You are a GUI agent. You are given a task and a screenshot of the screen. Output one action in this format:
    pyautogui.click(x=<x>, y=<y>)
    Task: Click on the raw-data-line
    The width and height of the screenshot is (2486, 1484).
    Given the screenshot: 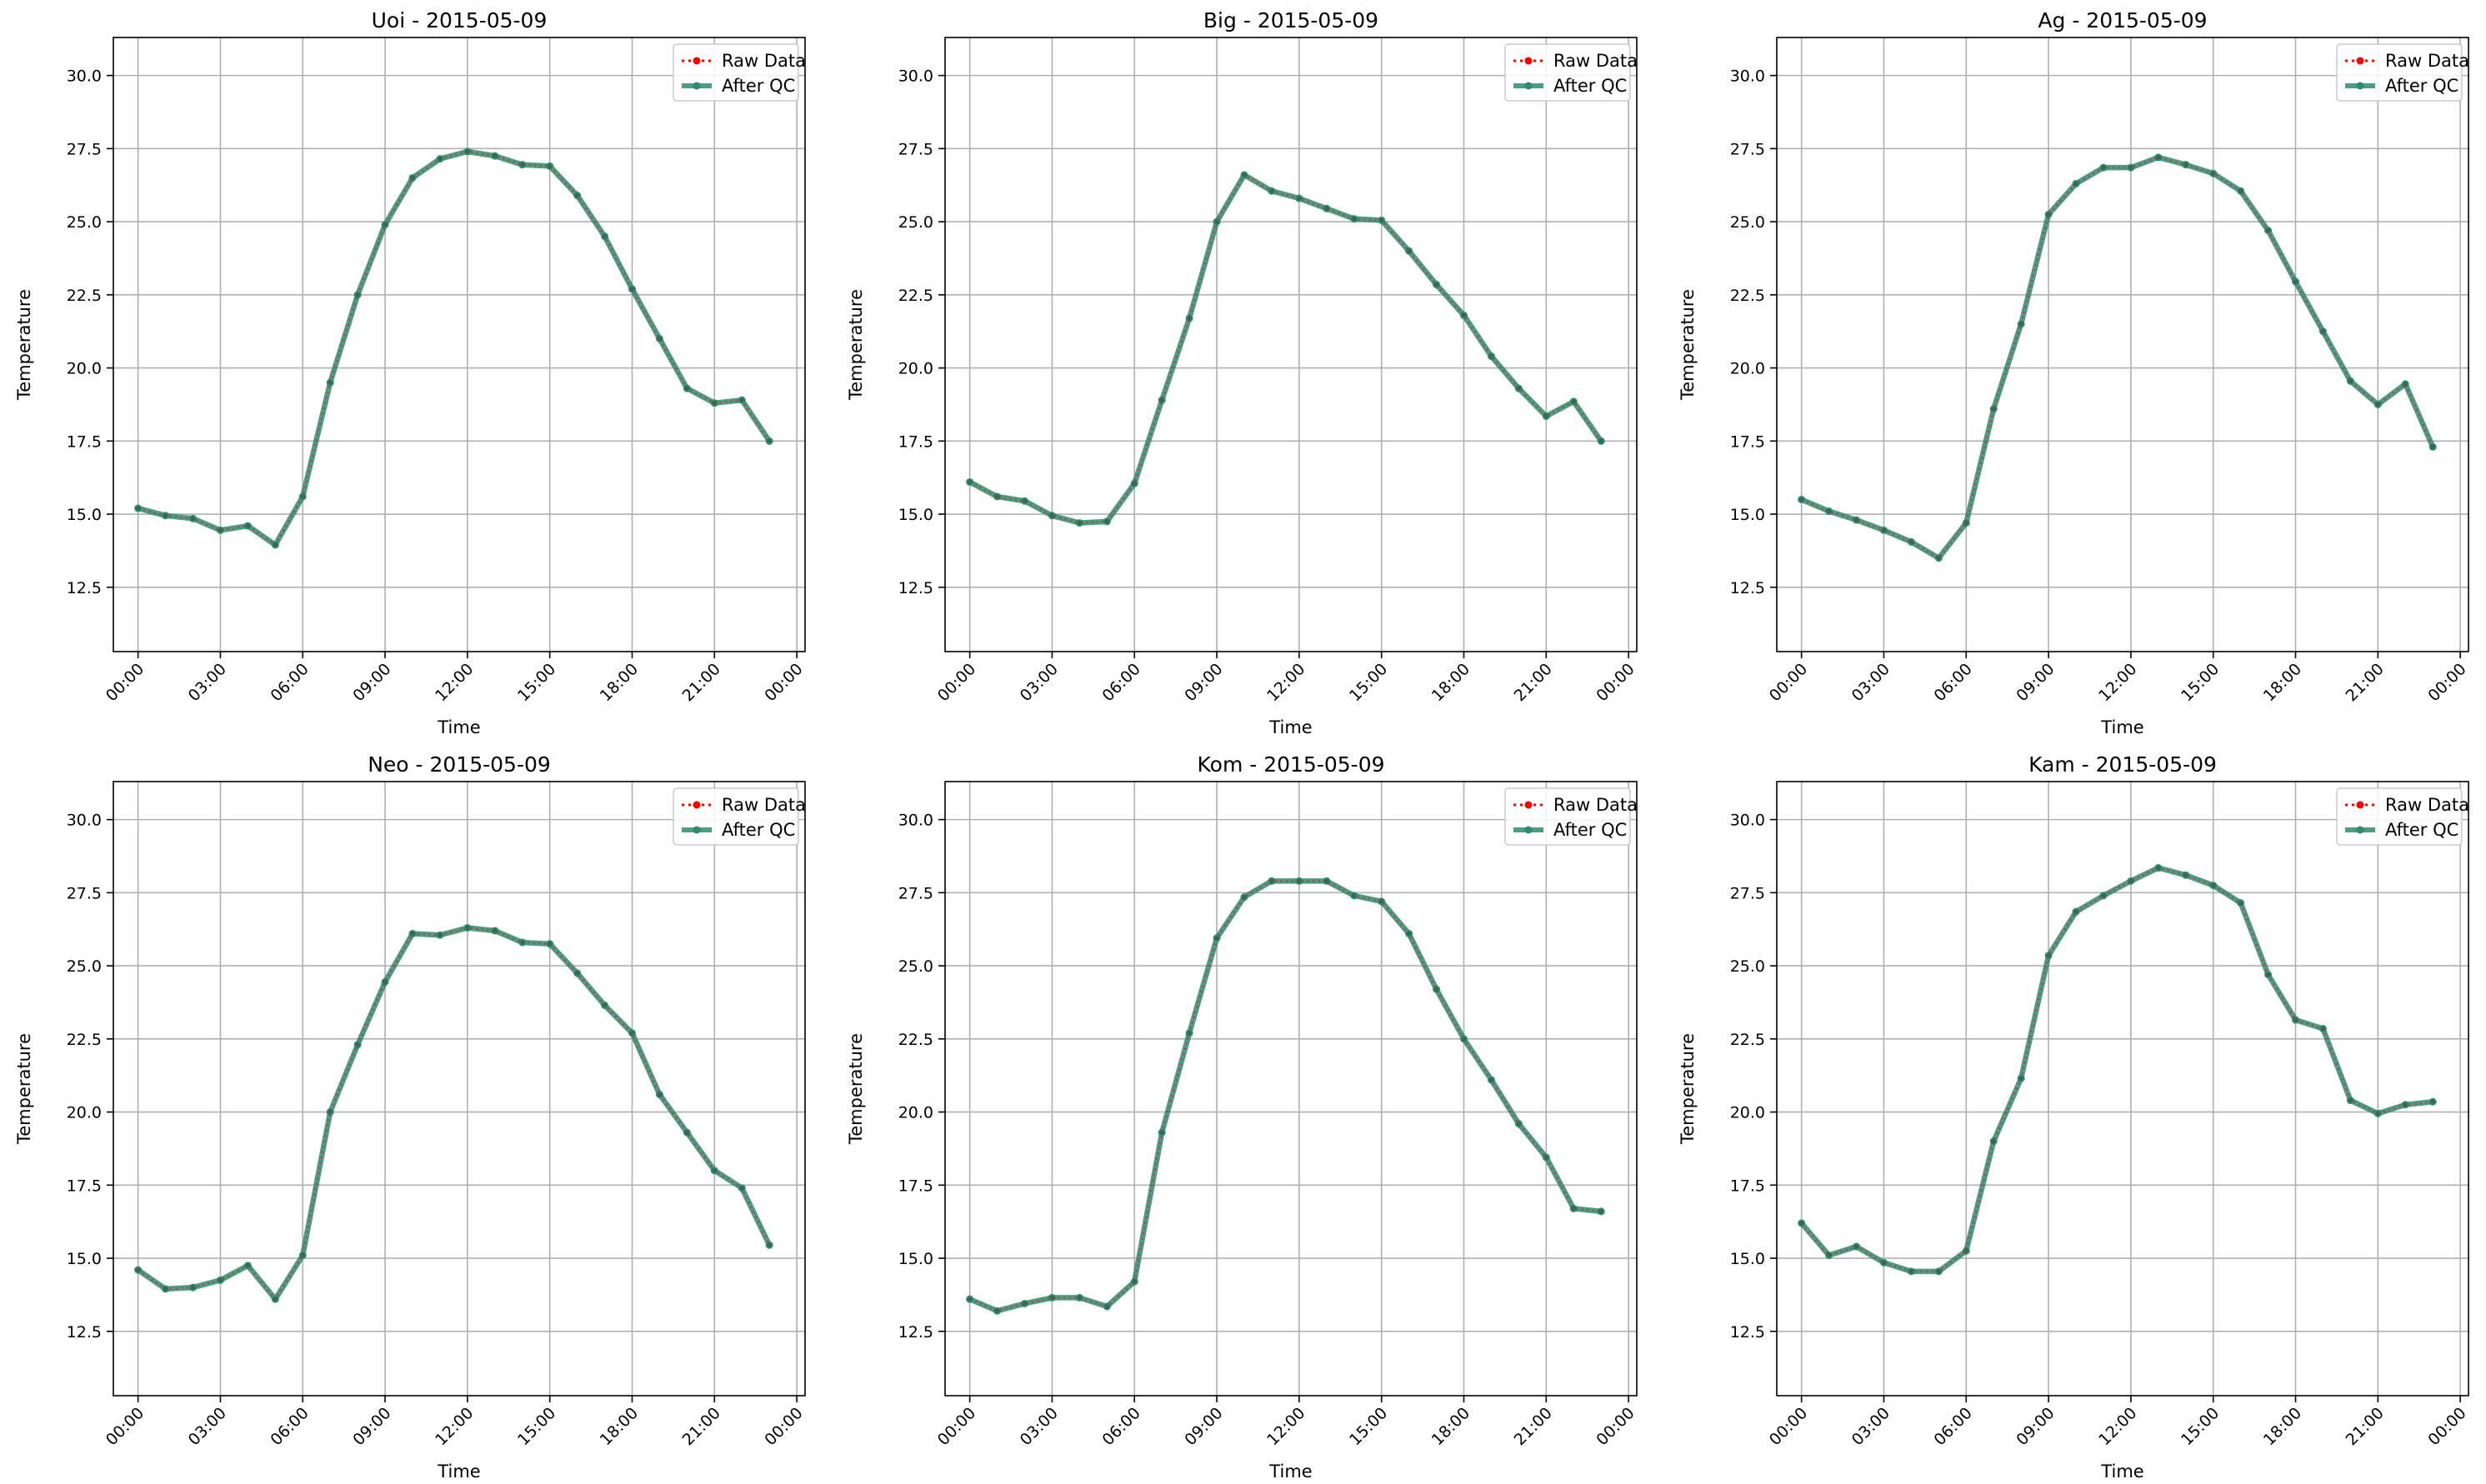 What is the action you would take?
    pyautogui.click(x=1286, y=348)
    